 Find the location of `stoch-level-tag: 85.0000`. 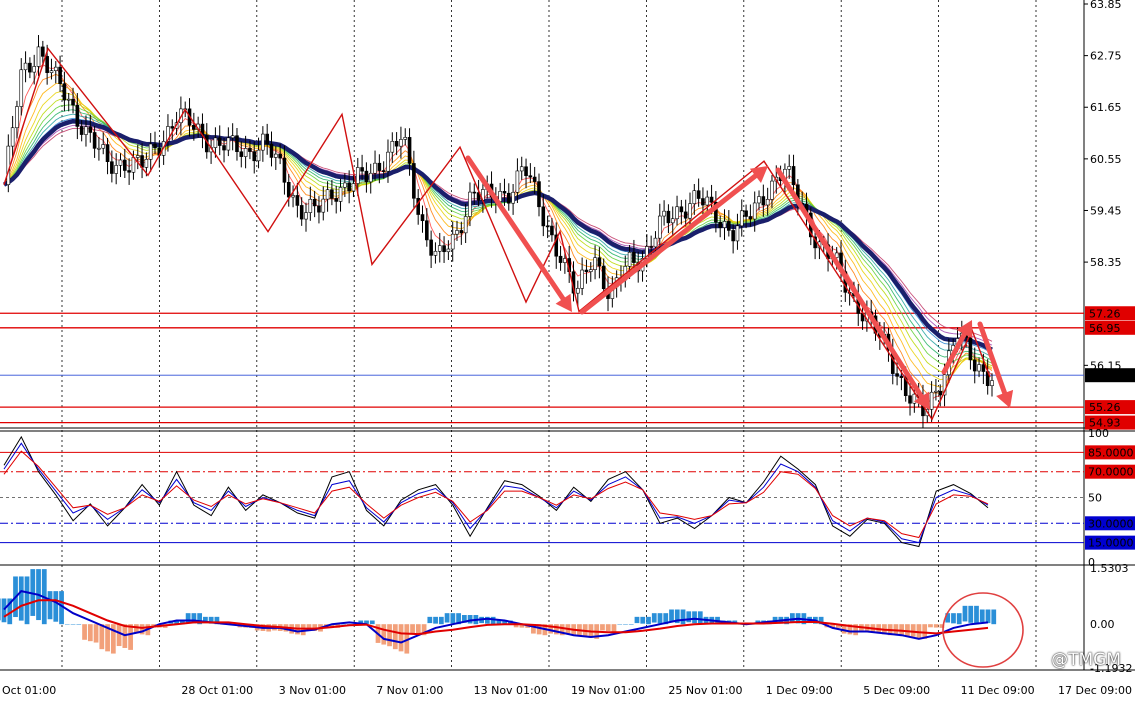

stoch-level-tag: 85.0000 is located at coordinates (1111, 452).